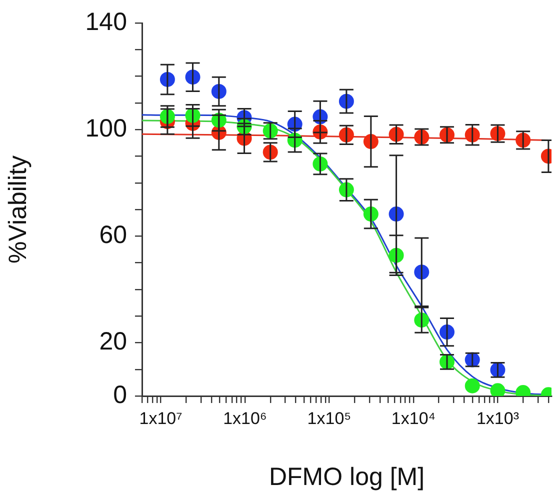 The height and width of the screenshot is (493, 559). I want to click on y-tick-label: 20, so click(113, 342).